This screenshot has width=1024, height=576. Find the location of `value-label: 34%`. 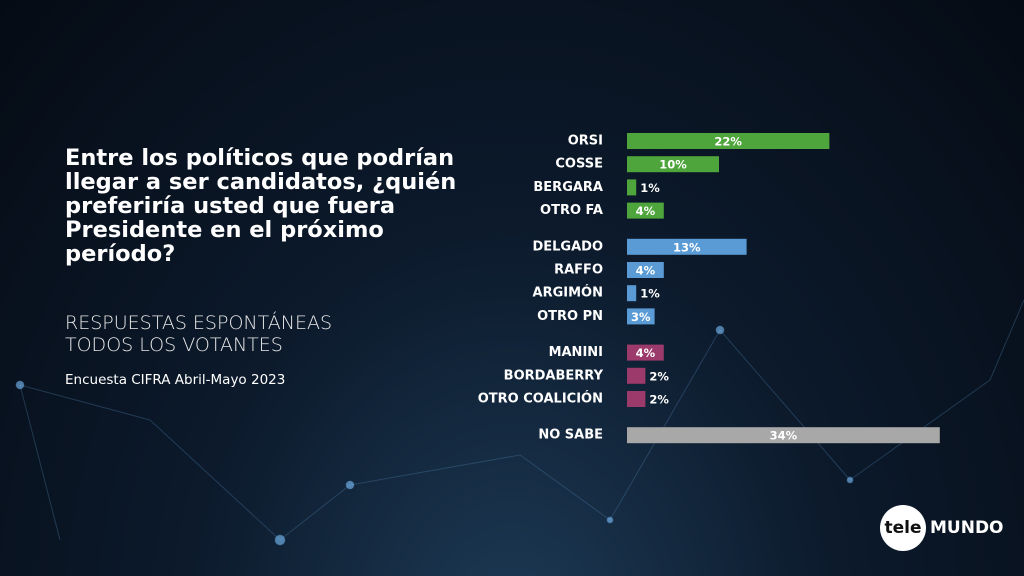

value-label: 34% is located at coordinates (784, 436).